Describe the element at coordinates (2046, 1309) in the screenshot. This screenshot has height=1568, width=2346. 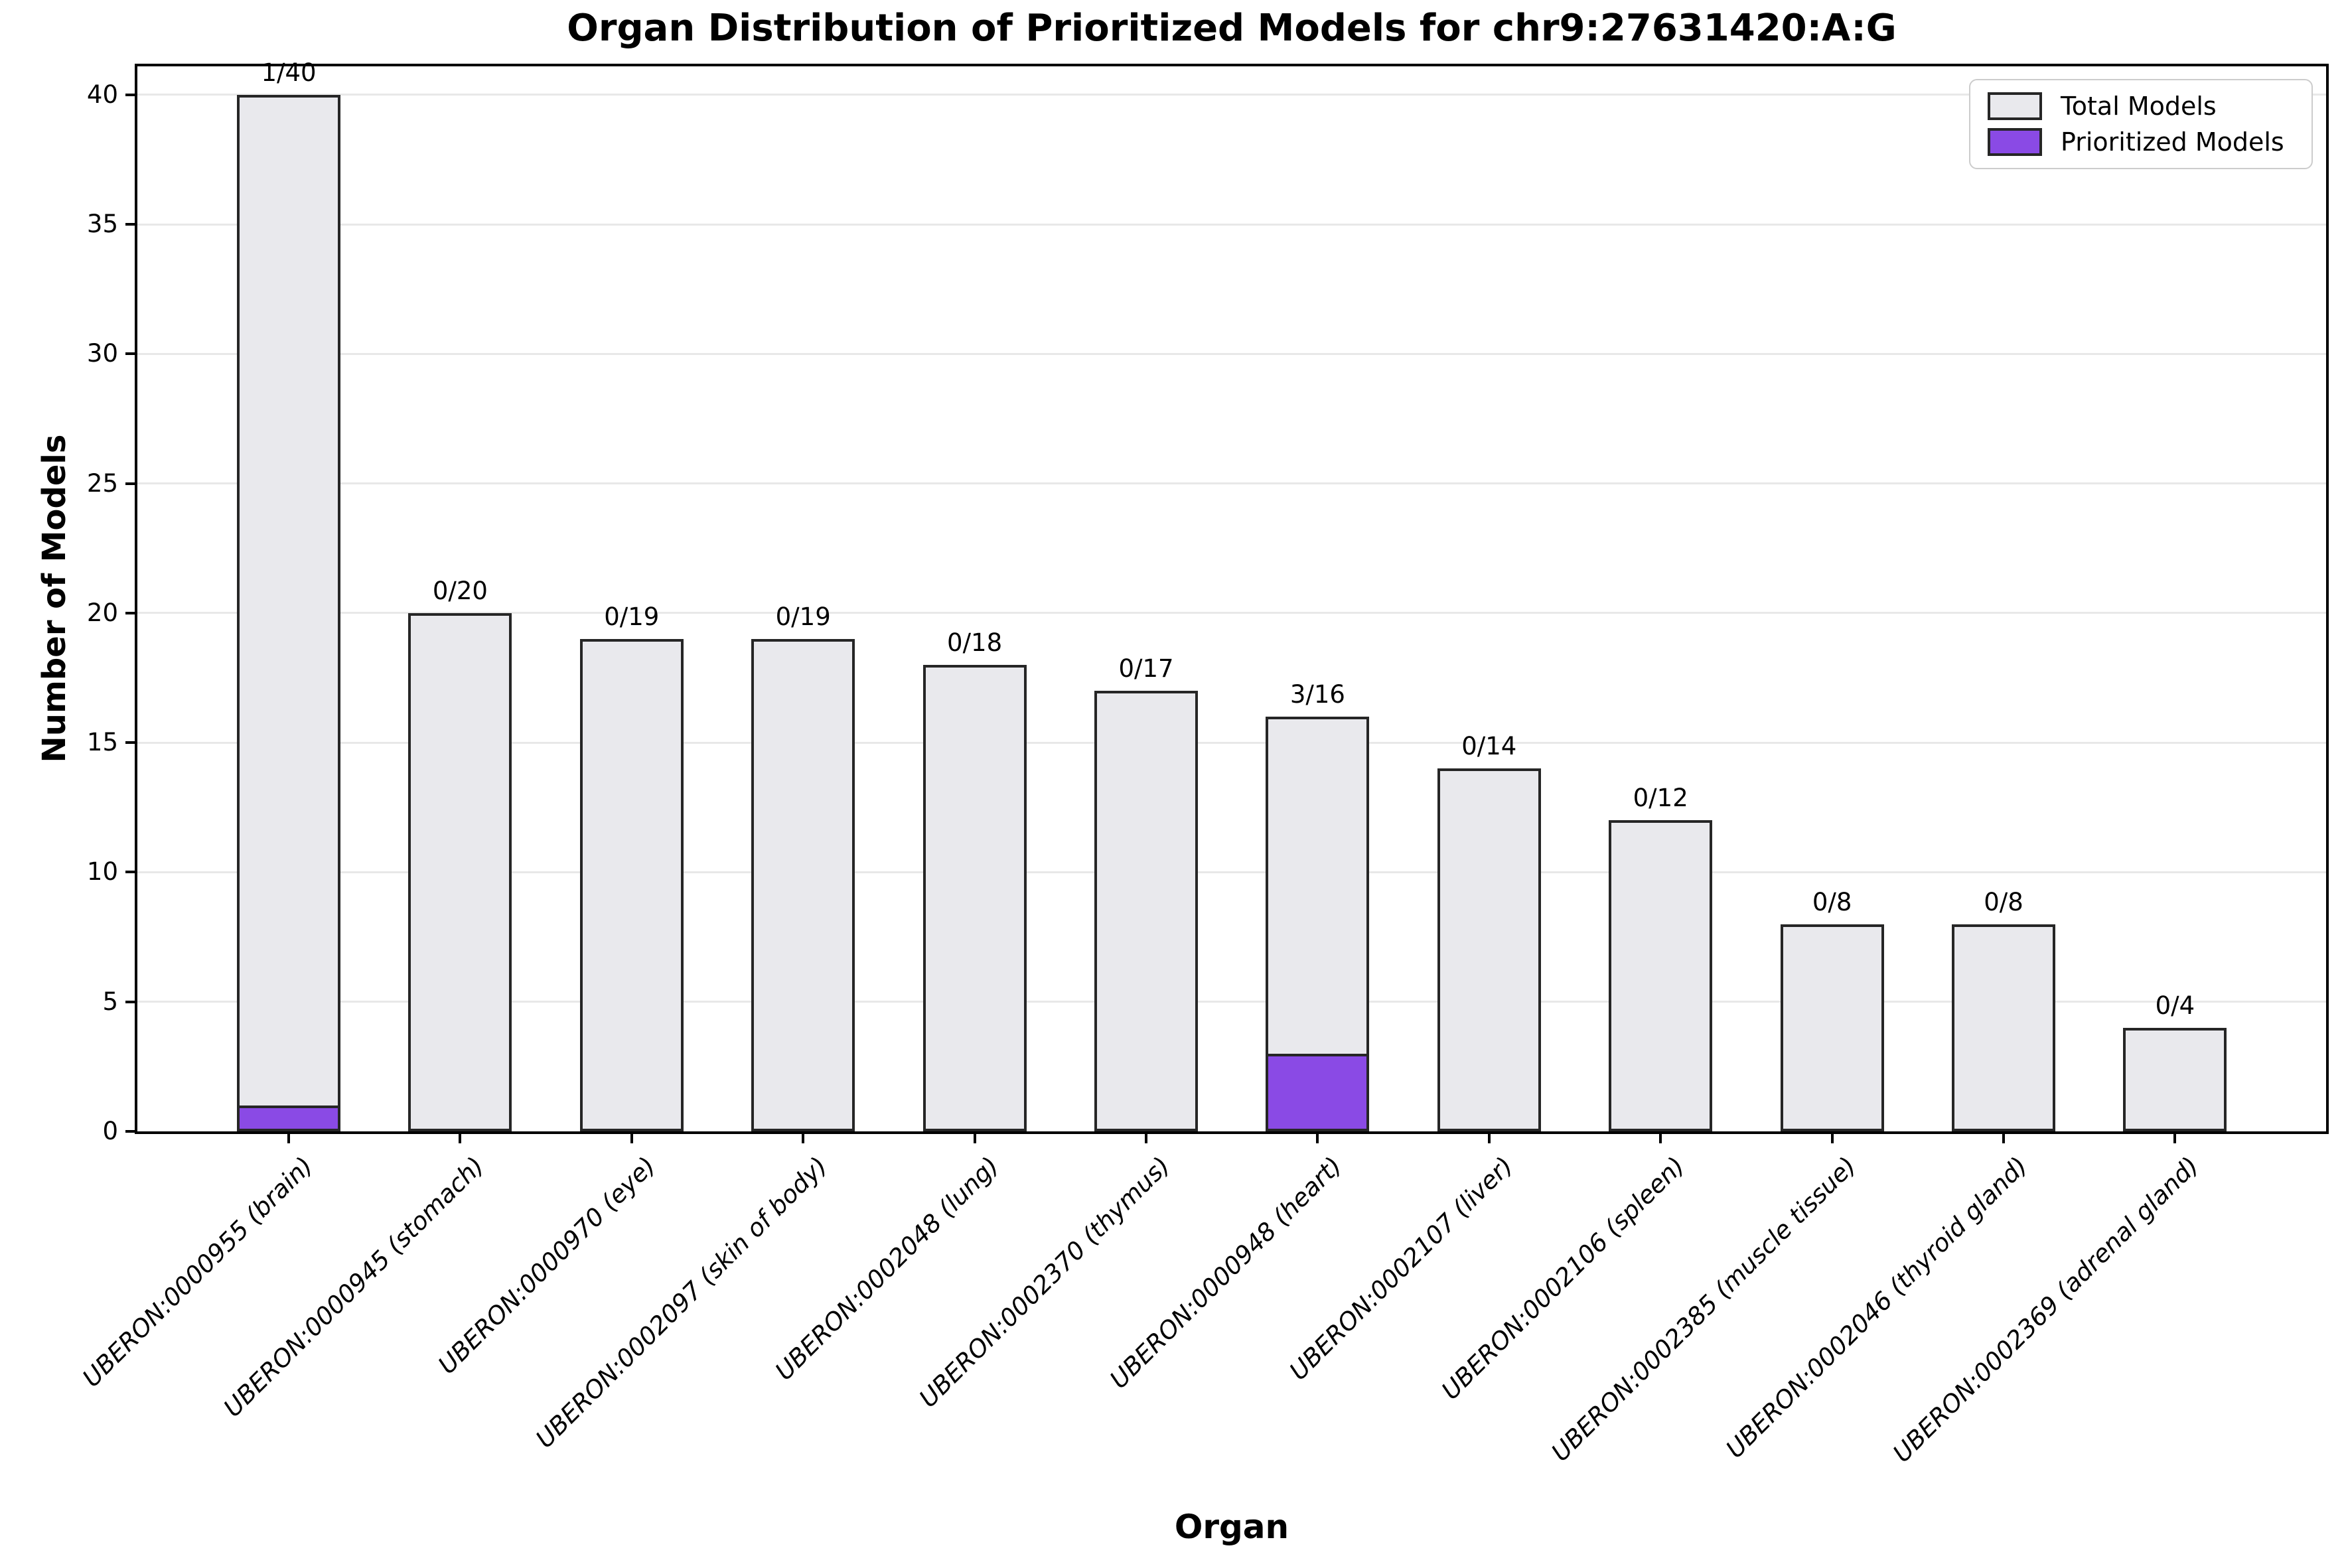
I see `x-tick-label: UBERON:0002369 (adrenal gland)` at that location.